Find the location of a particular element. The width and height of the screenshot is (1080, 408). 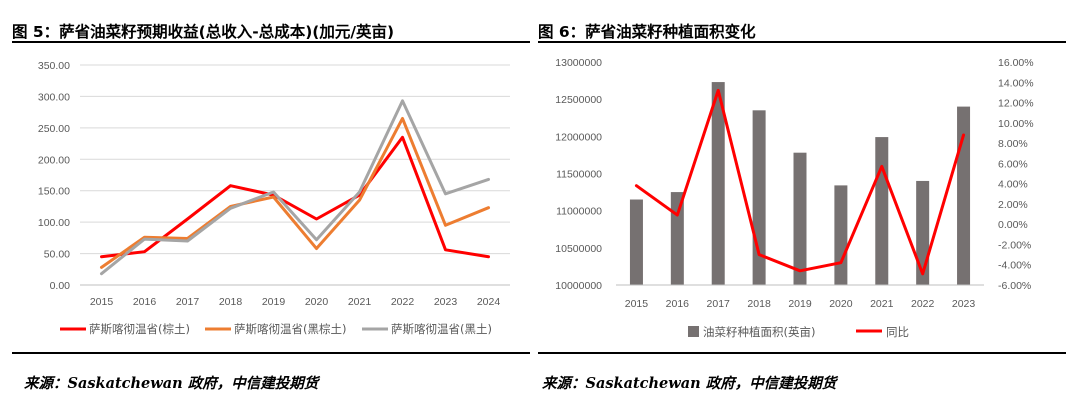

y2-tick-label: -6.00% is located at coordinates (1014, 286).